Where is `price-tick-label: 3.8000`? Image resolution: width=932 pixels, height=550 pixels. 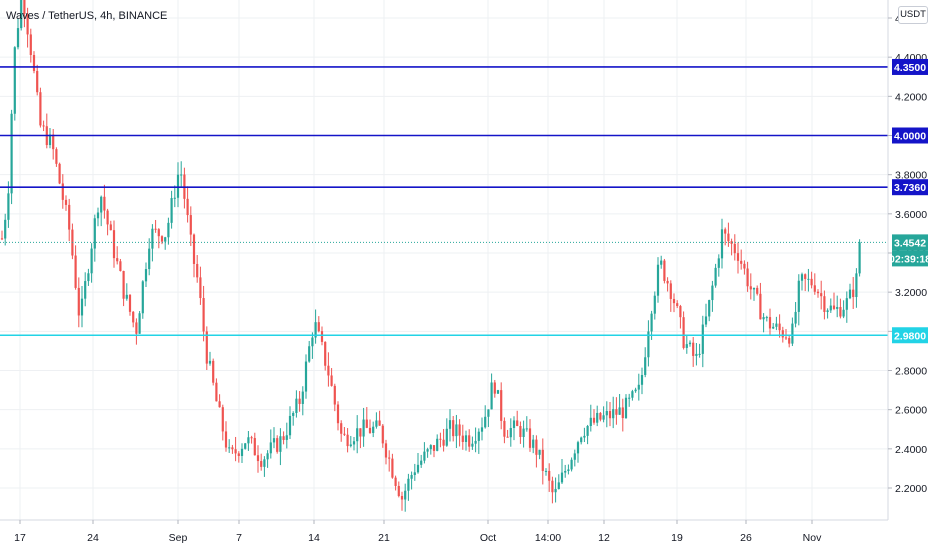 price-tick-label: 3.8000 is located at coordinates (911, 176).